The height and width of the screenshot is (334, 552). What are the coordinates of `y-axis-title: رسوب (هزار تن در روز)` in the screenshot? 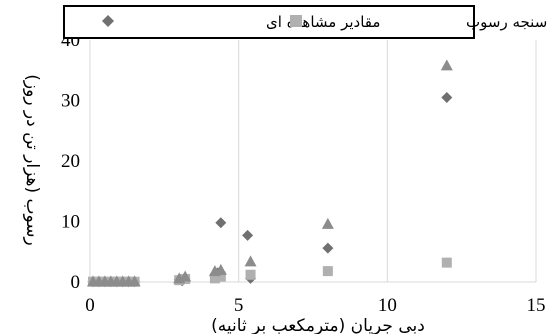 It's located at (32, 159).